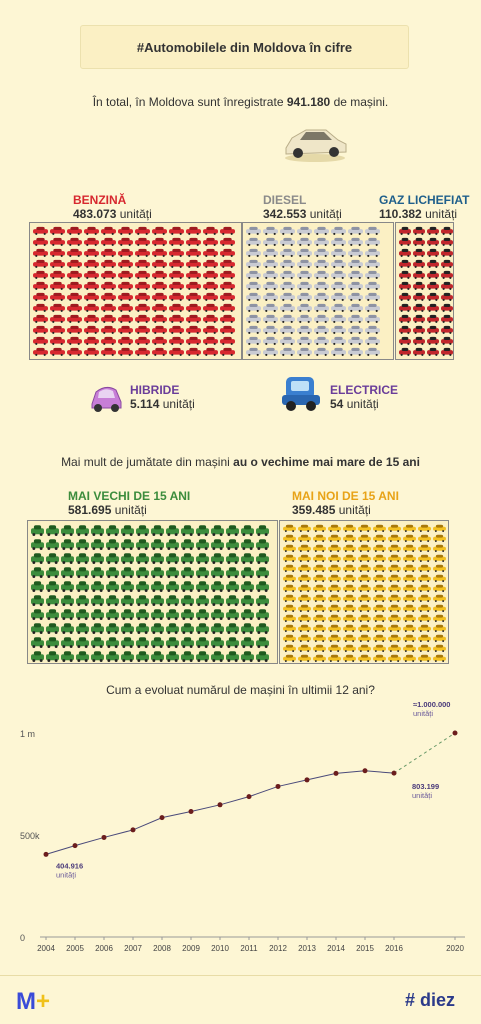  What do you see at coordinates (129, 503) in the screenshot?
I see `old-cars-header: MAI VECHI DE 15 ANI 581.695 unități` at bounding box center [129, 503].